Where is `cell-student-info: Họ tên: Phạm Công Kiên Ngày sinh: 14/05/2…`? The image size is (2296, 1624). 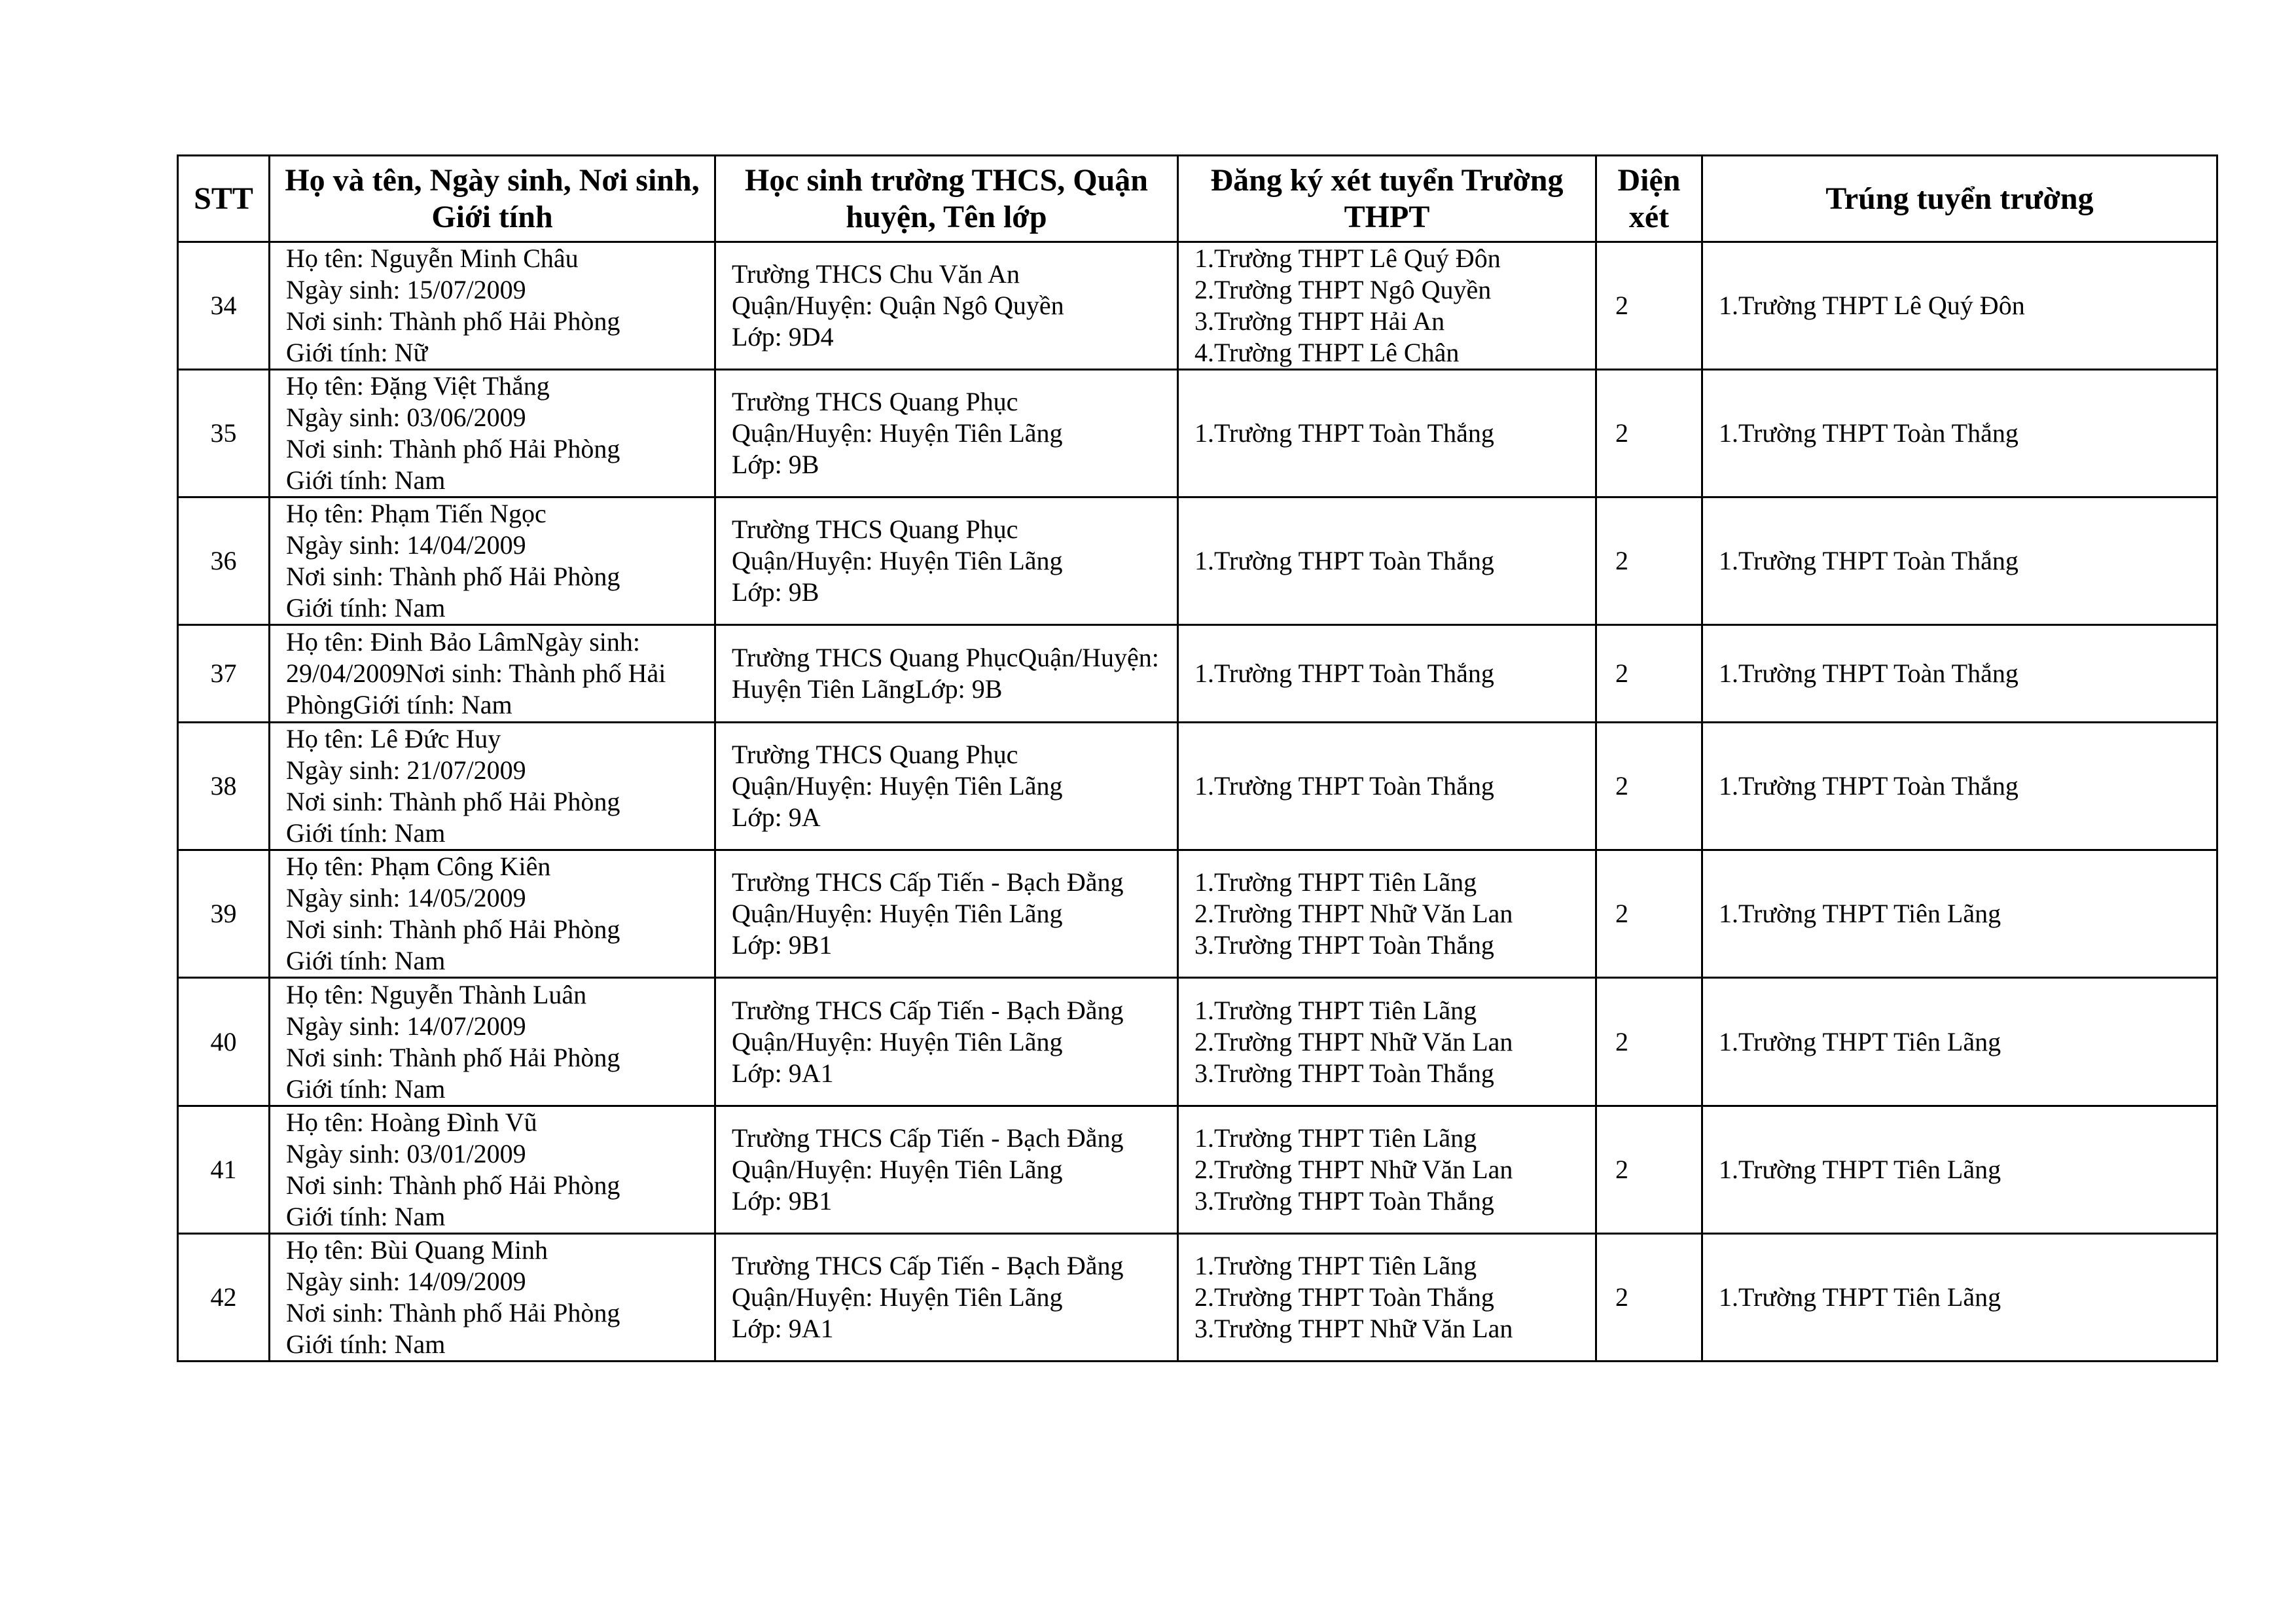
cell-student-info: Họ tên: Phạm Công Kiên Ngày sinh: 14/05/2… is located at coordinates (492, 914).